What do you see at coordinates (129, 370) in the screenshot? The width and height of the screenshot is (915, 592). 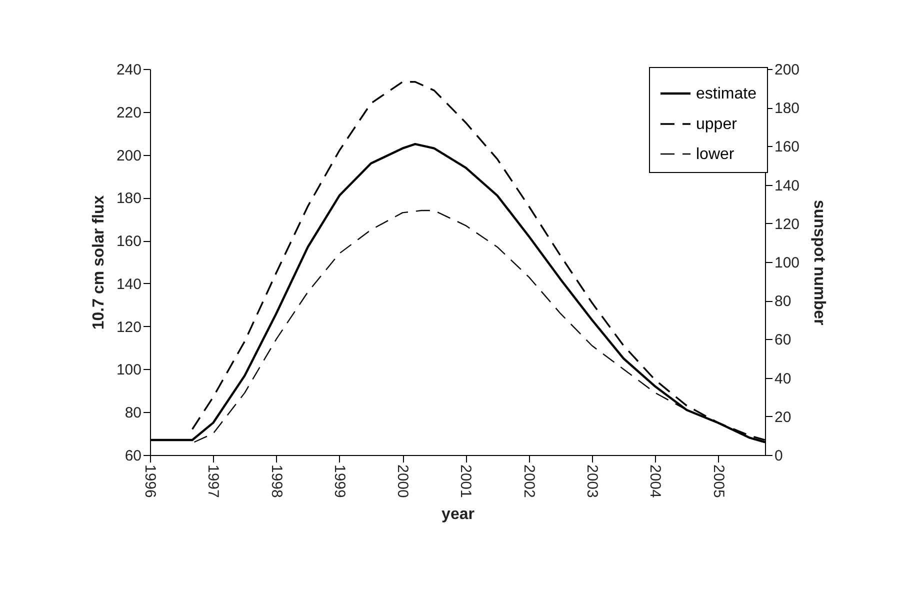 I see `y-tick-label: 100` at bounding box center [129, 370].